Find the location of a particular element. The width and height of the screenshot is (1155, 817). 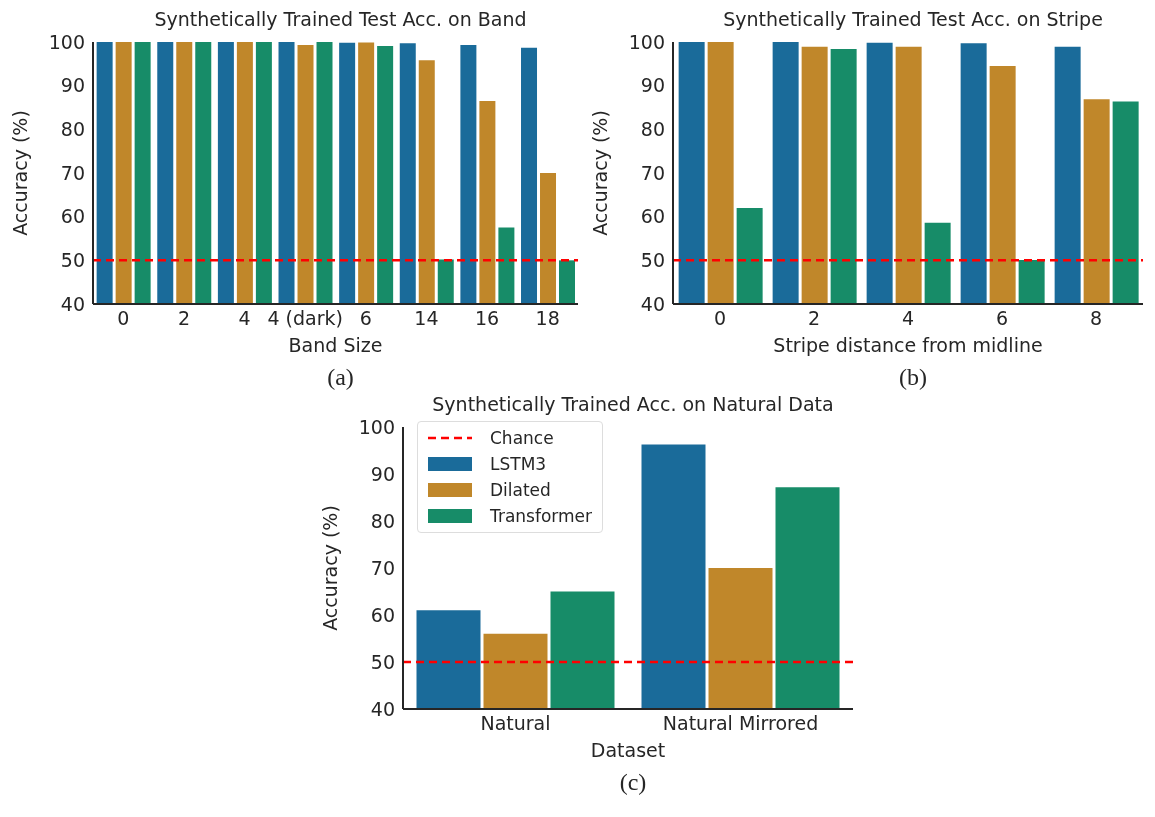

x-tick-label: 16 is located at coordinates (487, 318).